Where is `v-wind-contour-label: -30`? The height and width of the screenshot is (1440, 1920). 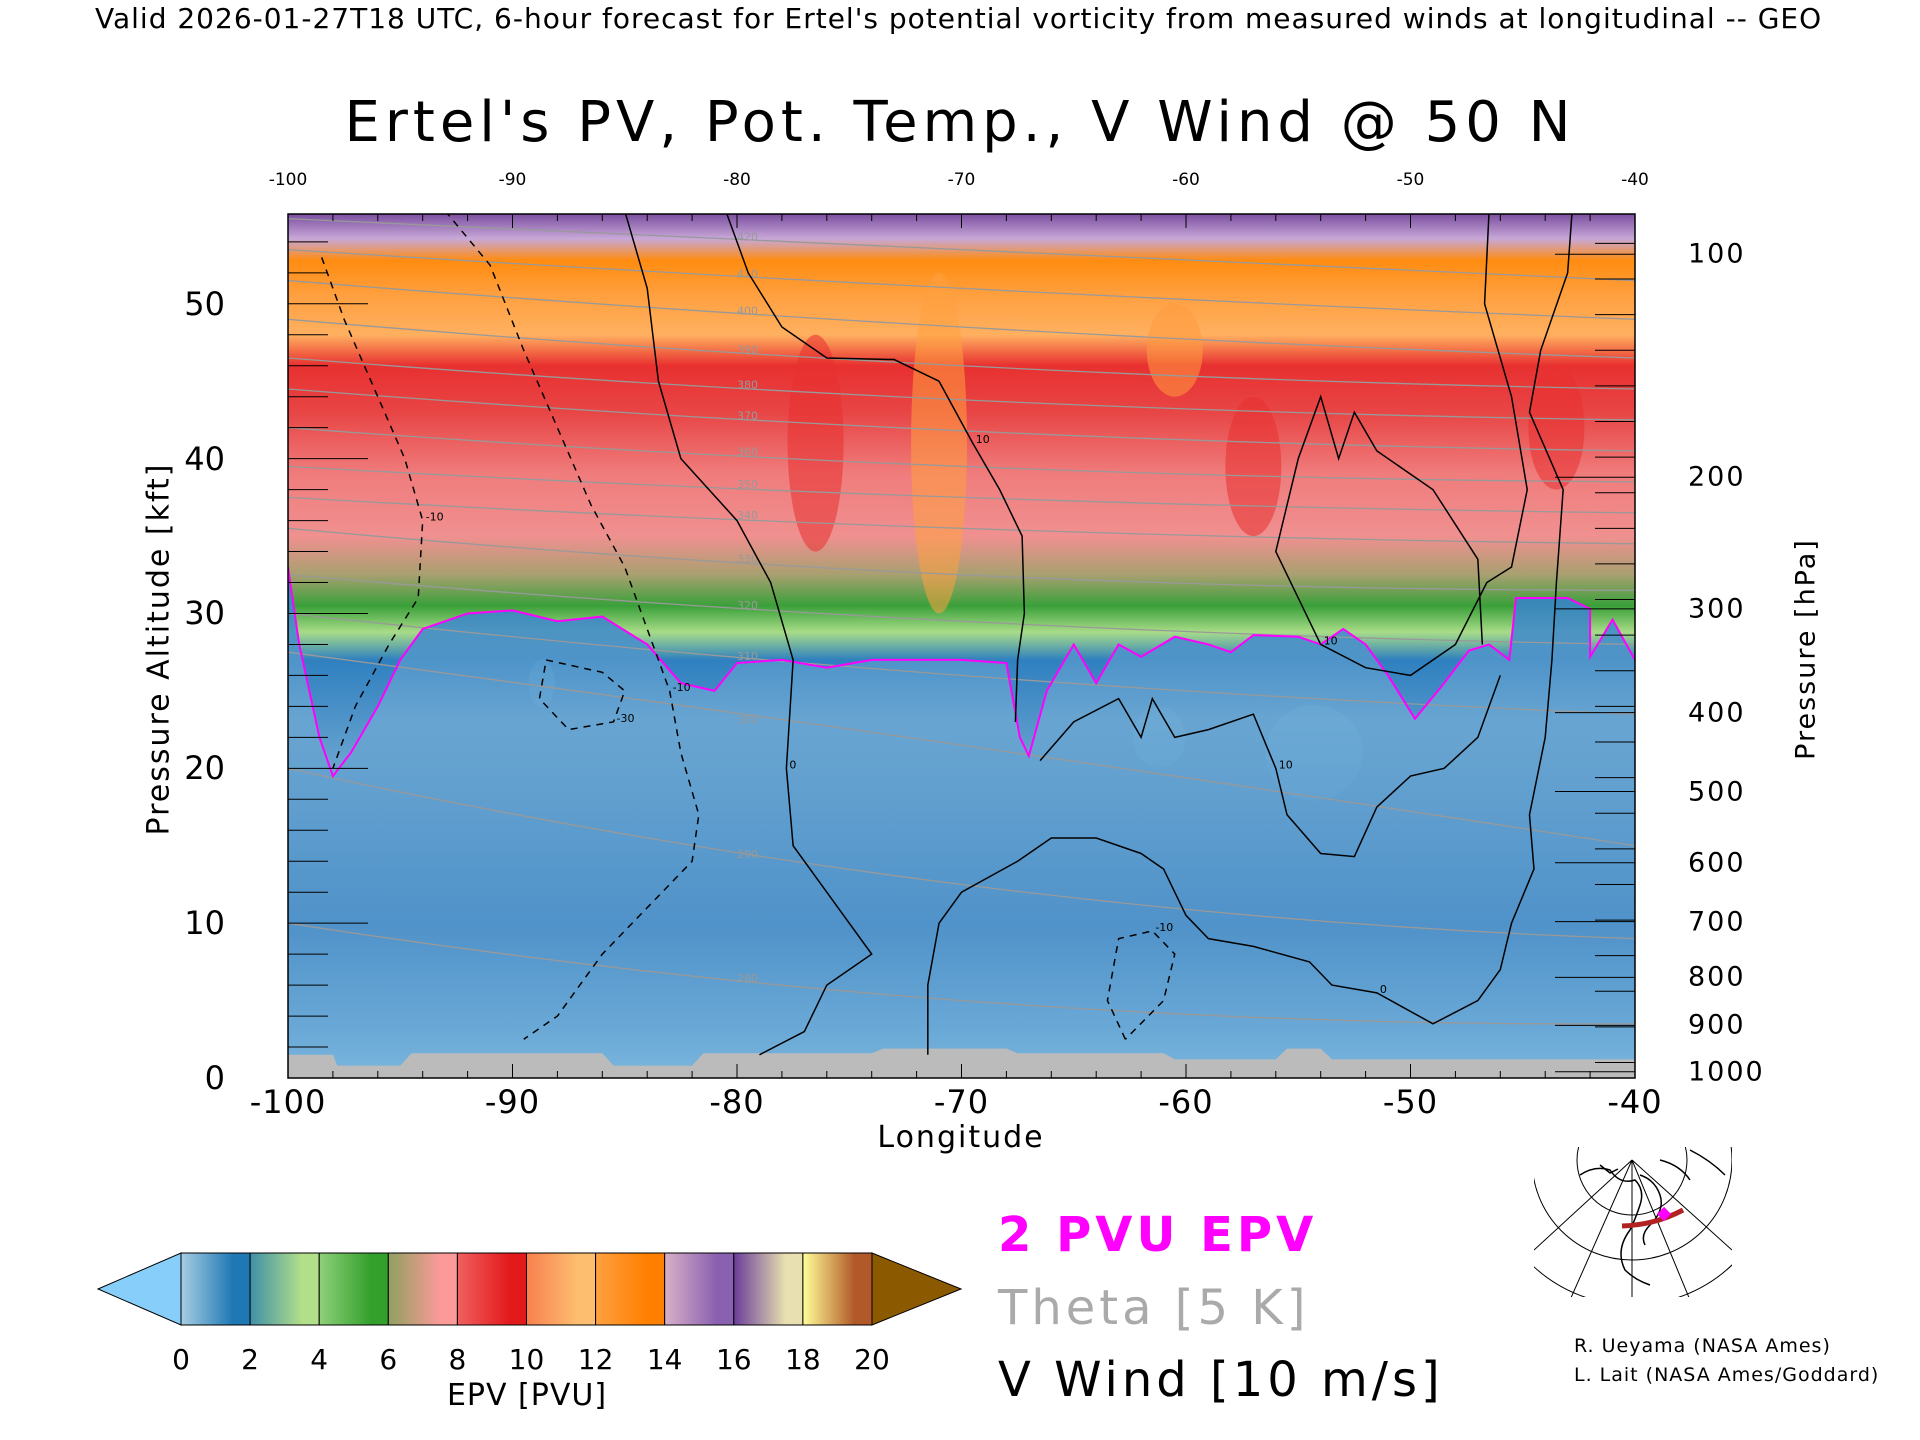
v-wind-contour-label: -30 is located at coordinates (626, 718).